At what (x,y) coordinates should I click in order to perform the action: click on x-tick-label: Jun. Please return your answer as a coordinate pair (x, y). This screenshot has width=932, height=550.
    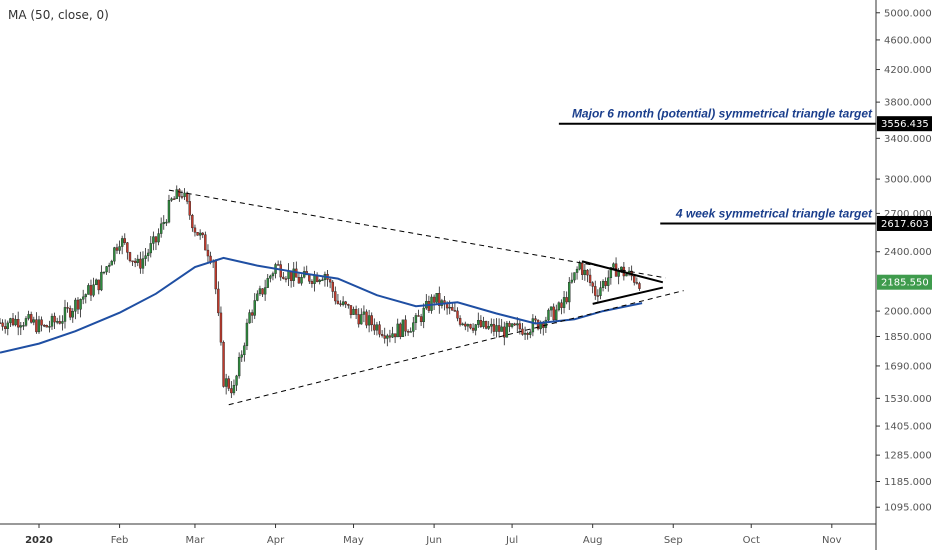
    Looking at the image, I should click on (433, 540).